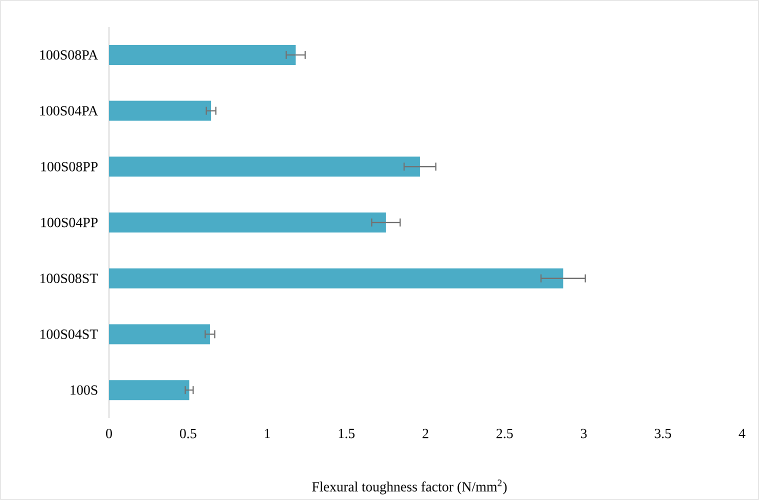  What do you see at coordinates (69, 279) in the screenshot?
I see `y-tick-label: 100S08ST` at bounding box center [69, 279].